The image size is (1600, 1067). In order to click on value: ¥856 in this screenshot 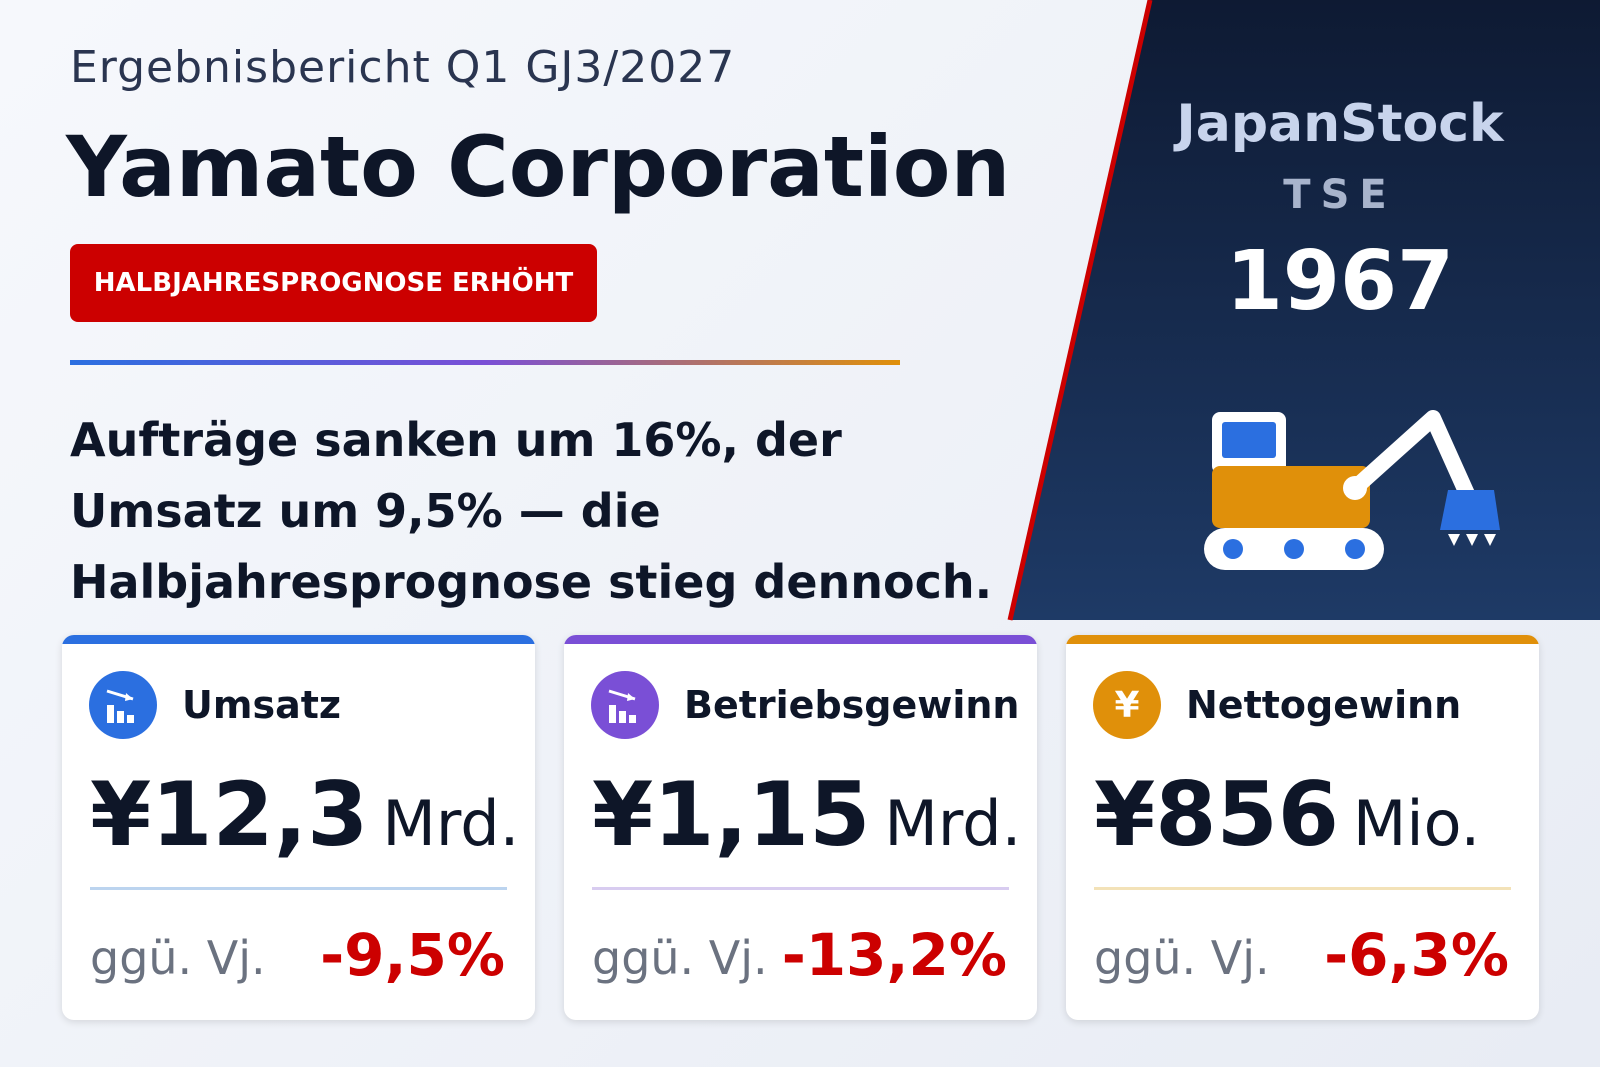, I will do `click(1216, 814)`.